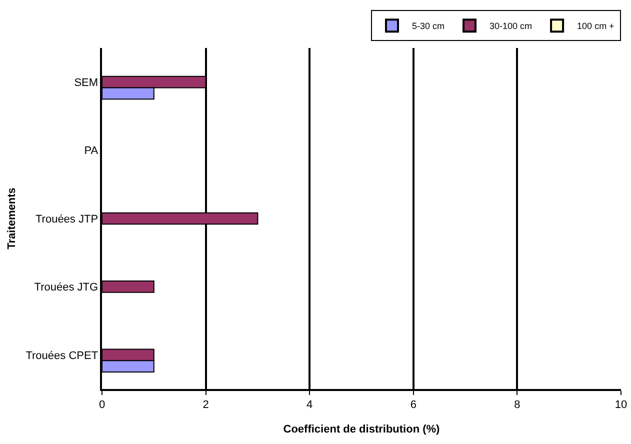 The image size is (631, 444). What do you see at coordinates (595, 26) in the screenshot?
I see `legend-label: 100 cm +` at bounding box center [595, 26].